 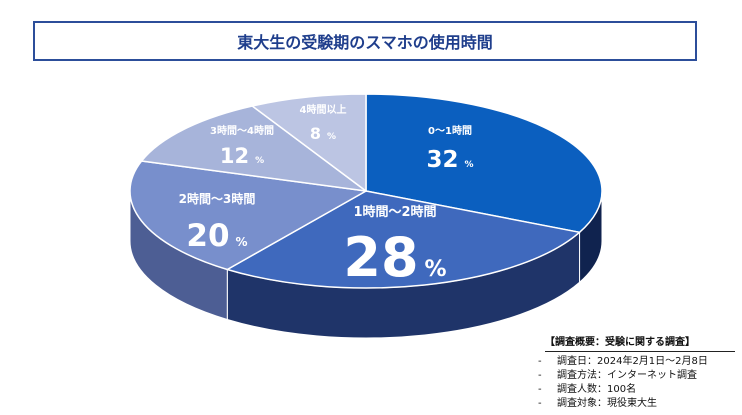 I want to click on survey-item: - 調査方法：インターネット調査, so click(x=632, y=376).